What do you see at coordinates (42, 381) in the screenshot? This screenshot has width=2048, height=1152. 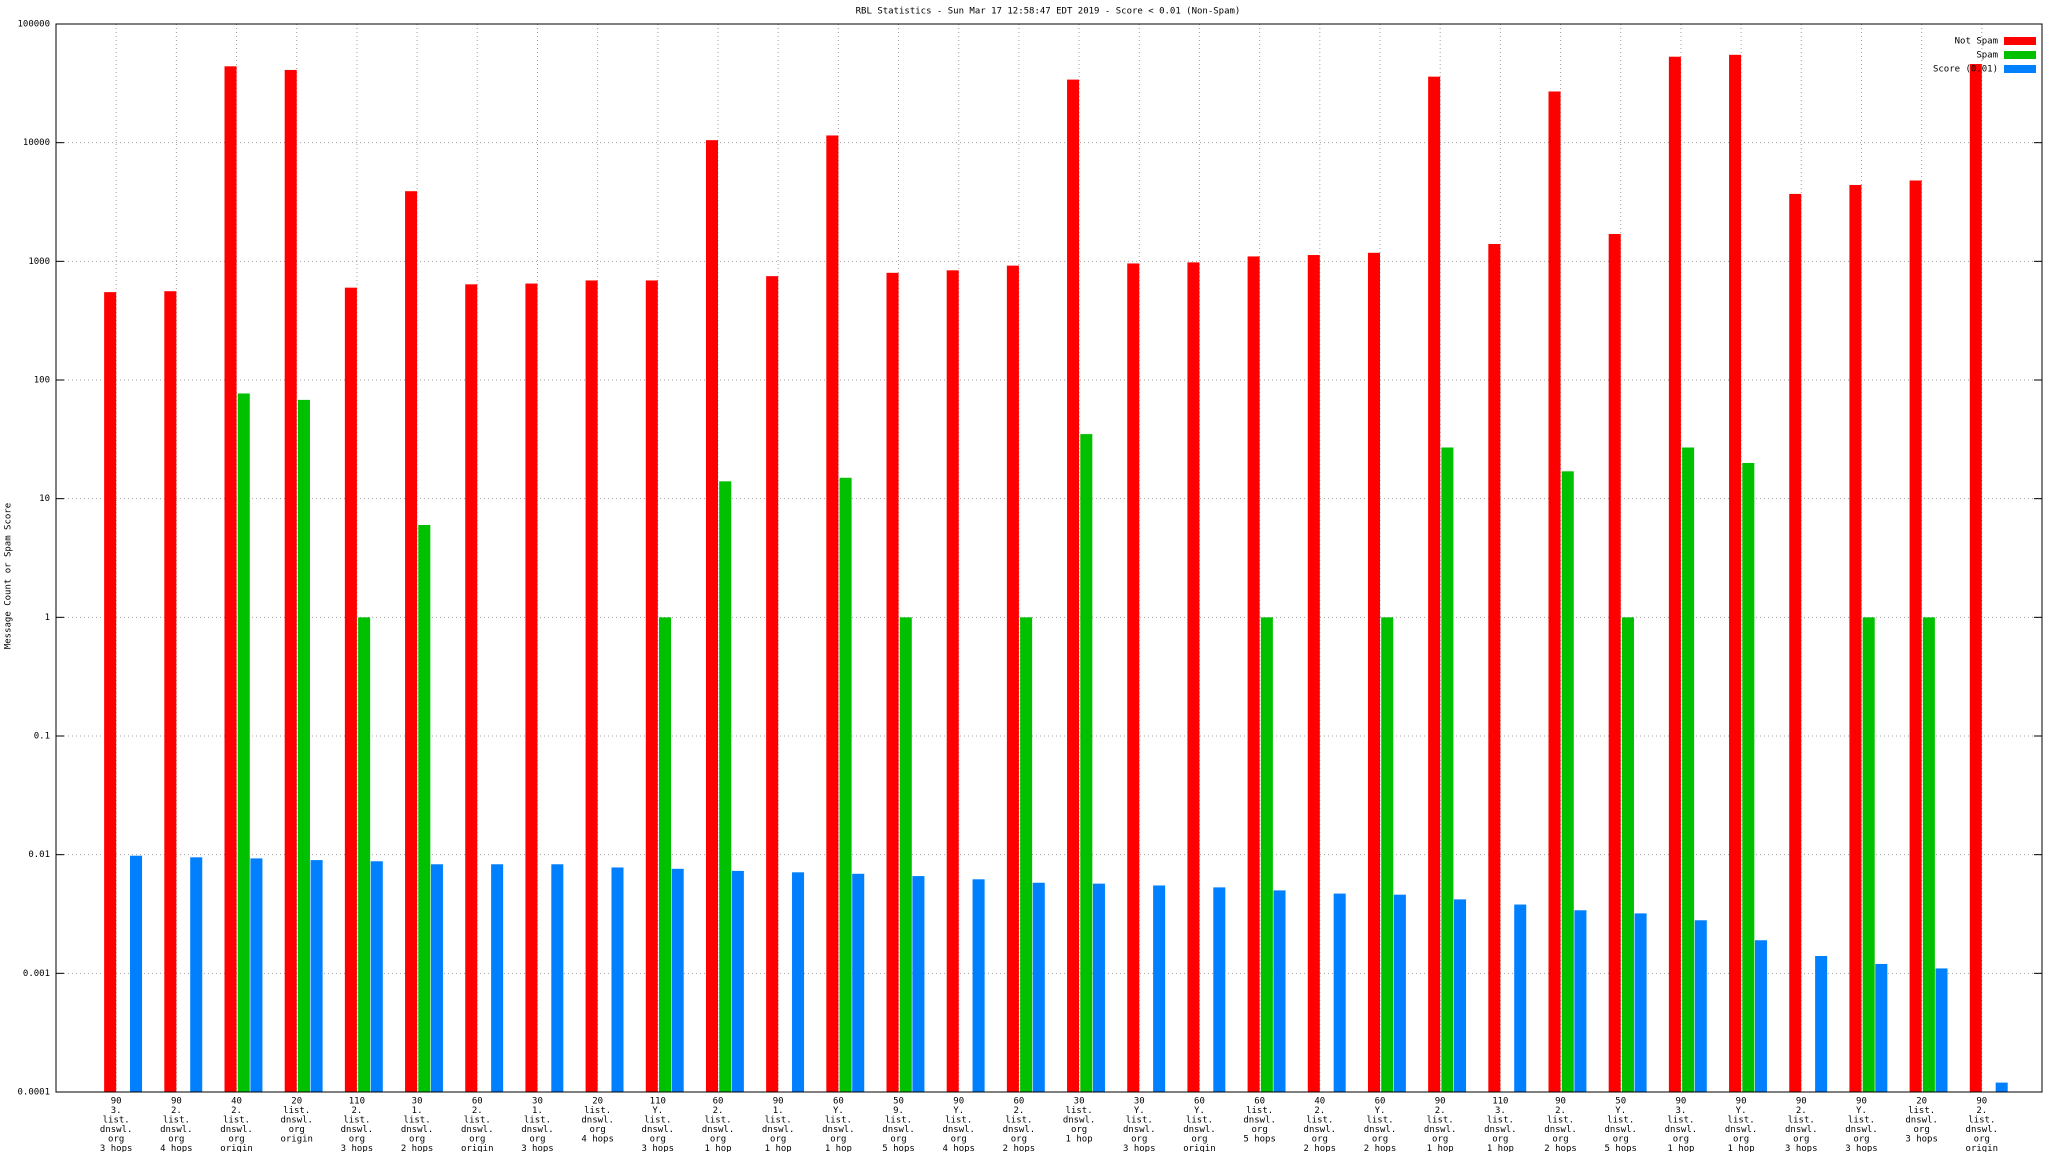 I see `y-tick-label: 100` at bounding box center [42, 381].